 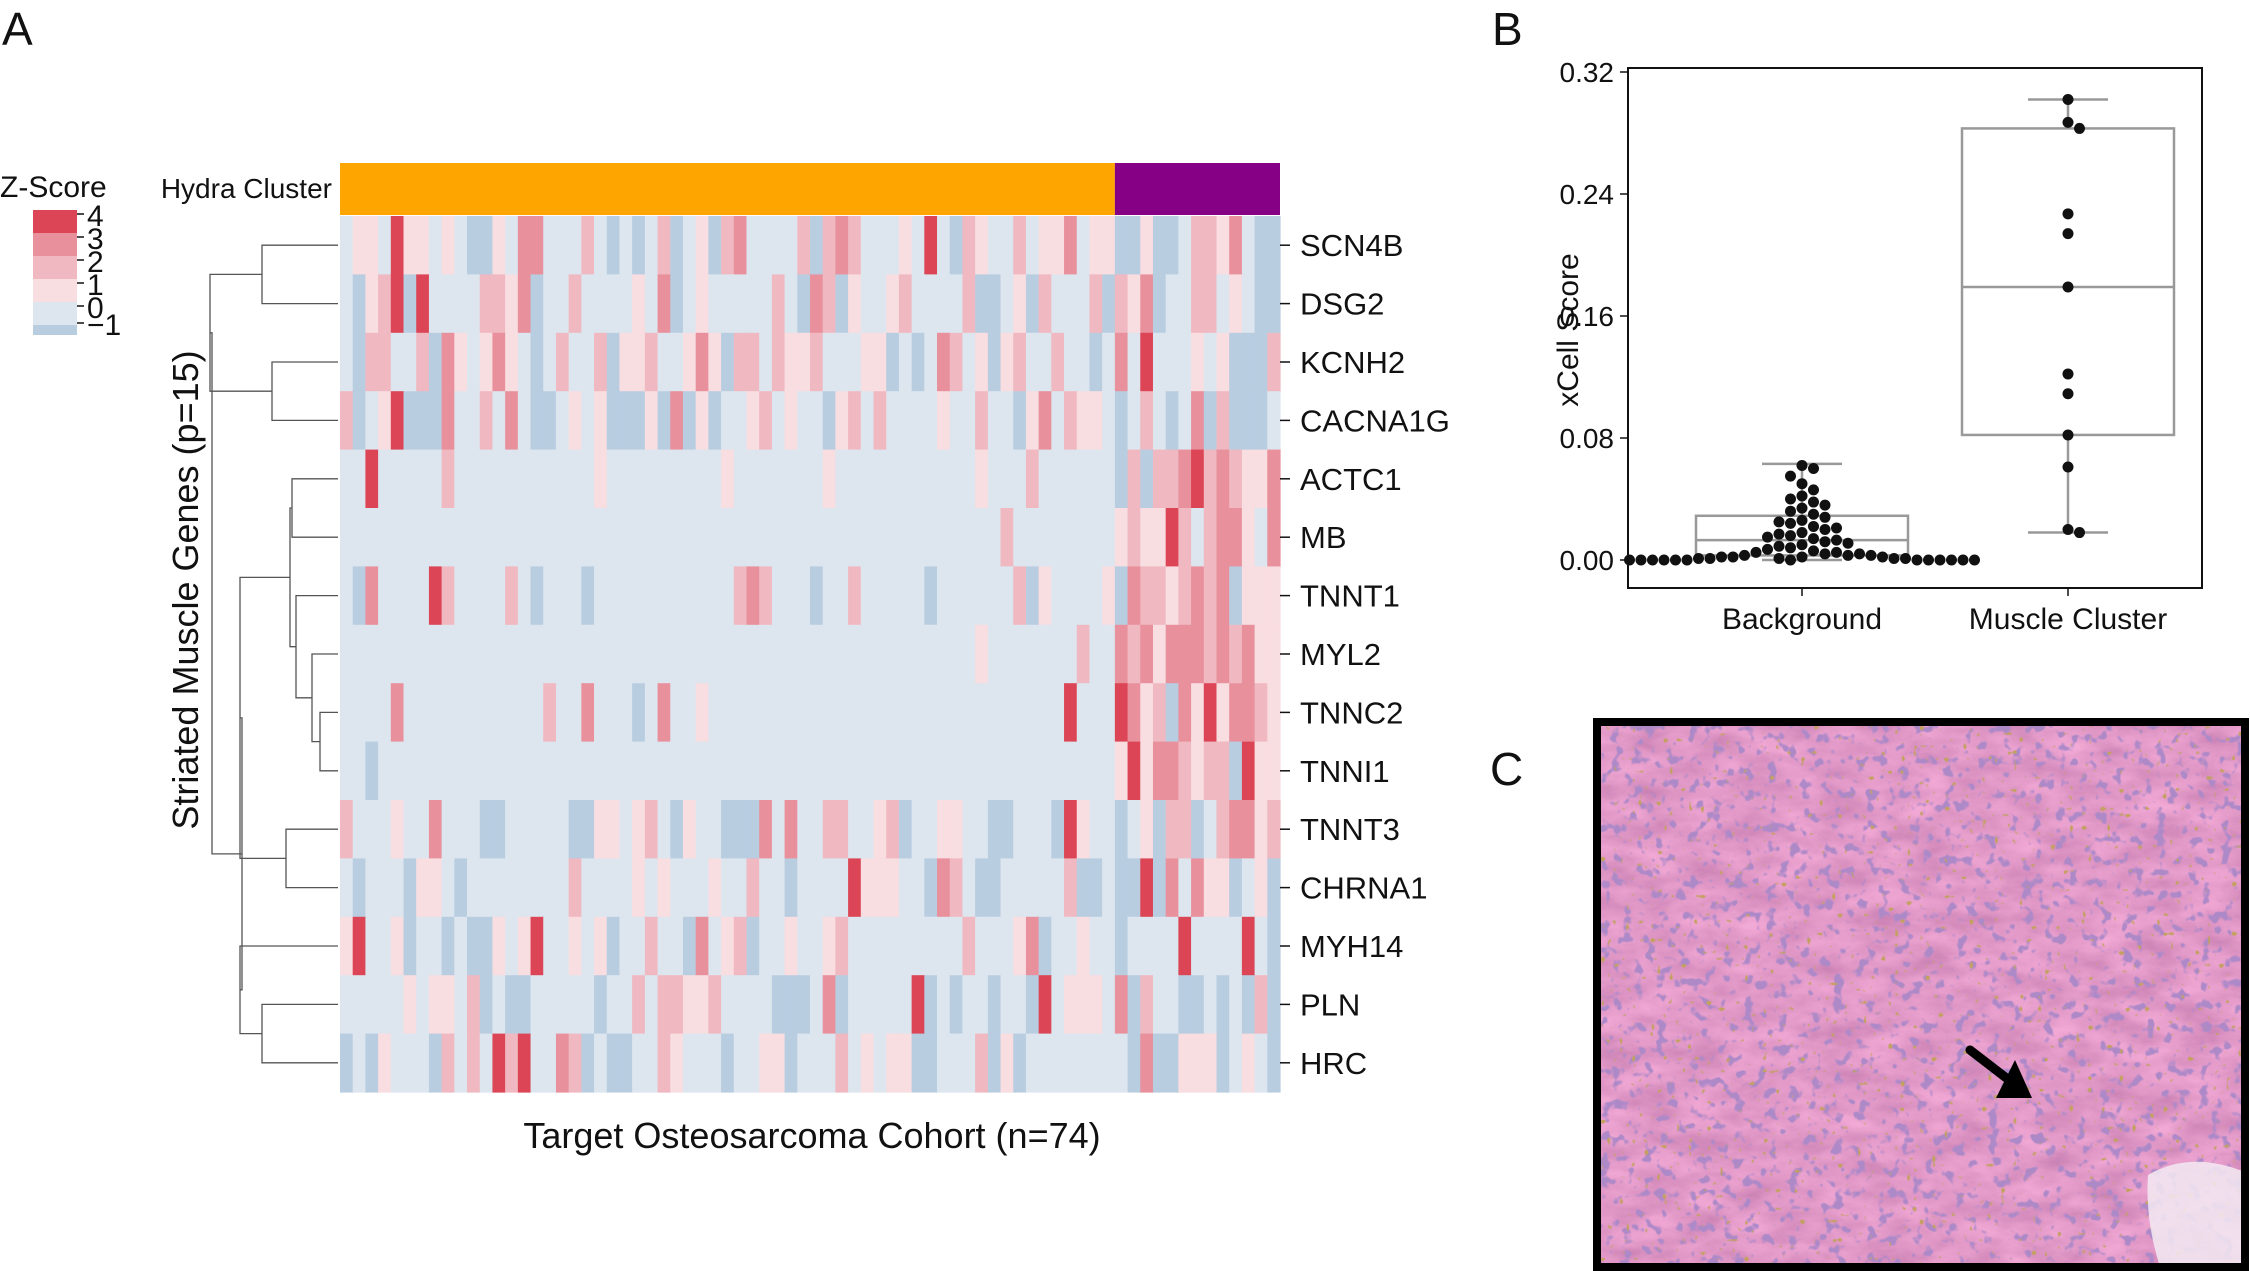 What do you see at coordinates (311, 858) in the screenshot?
I see `dendrogram-branch` at bounding box center [311, 858].